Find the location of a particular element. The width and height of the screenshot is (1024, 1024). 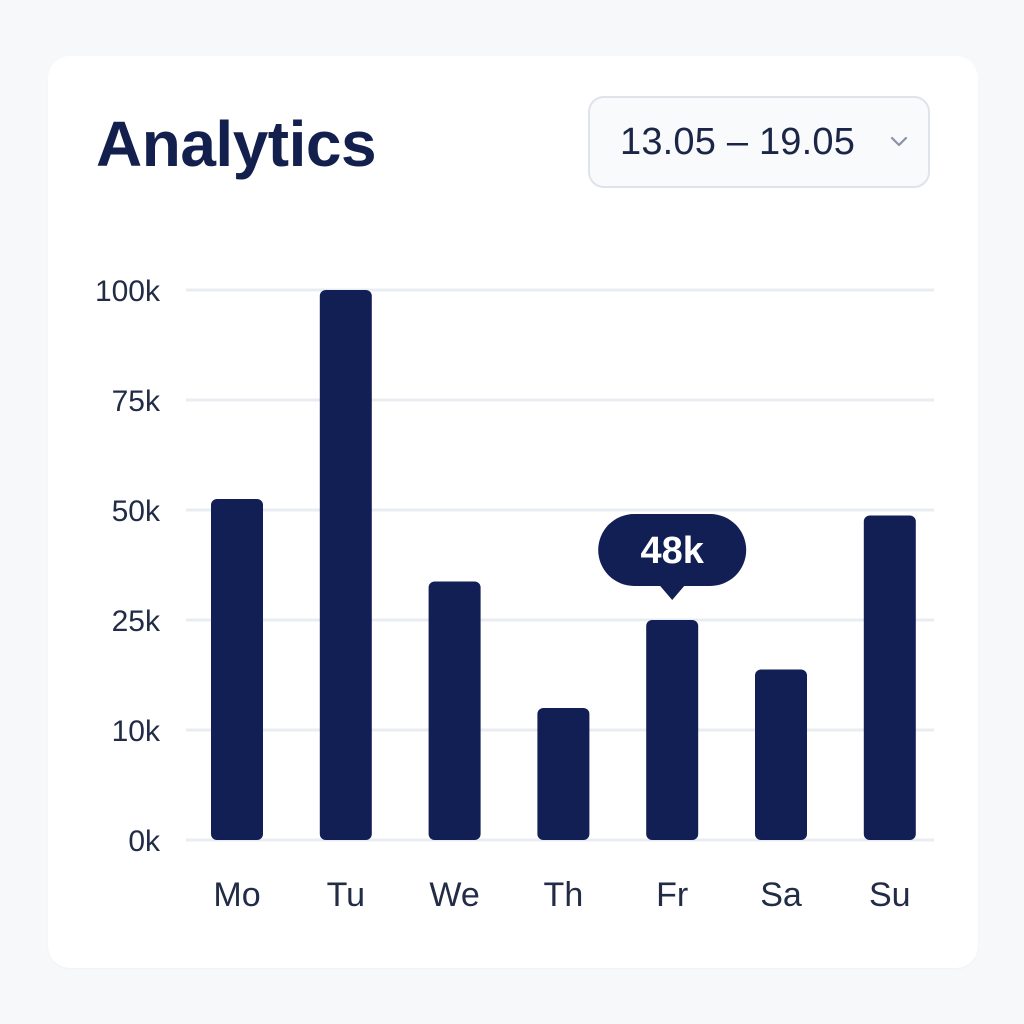

y-tick-label: 0k is located at coordinates (144, 841).